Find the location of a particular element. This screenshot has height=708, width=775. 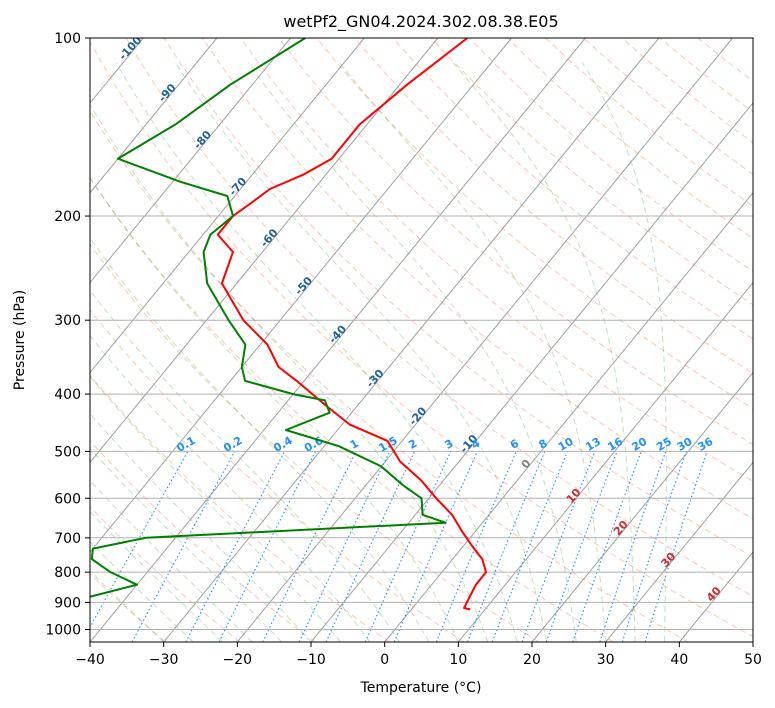

isotherm-label: -80 is located at coordinates (202, 140).